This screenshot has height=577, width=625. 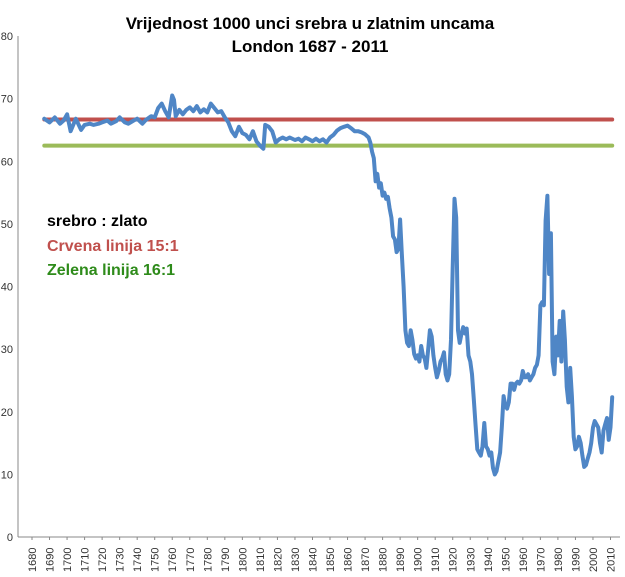 What do you see at coordinates (7, 225) in the screenshot?
I see `y-tick-label: 50` at bounding box center [7, 225].